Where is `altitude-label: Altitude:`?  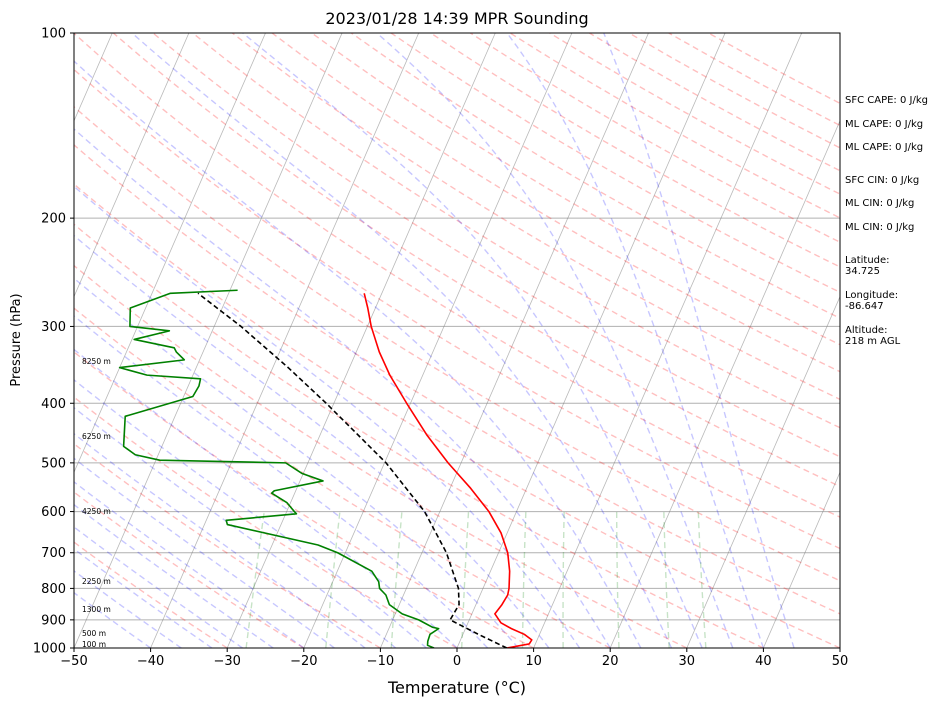 altitude-label: Altitude: is located at coordinates (866, 330).